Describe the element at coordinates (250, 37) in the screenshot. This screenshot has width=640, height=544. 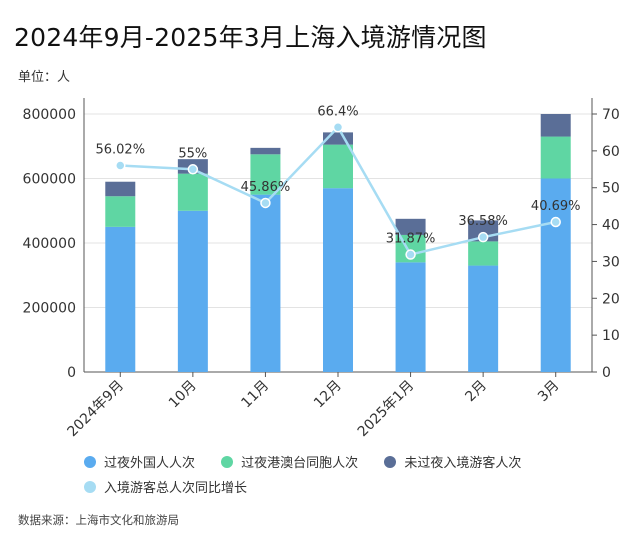
I see `page-title: 2024年9月-2025年3月上海入境游情况图` at that location.